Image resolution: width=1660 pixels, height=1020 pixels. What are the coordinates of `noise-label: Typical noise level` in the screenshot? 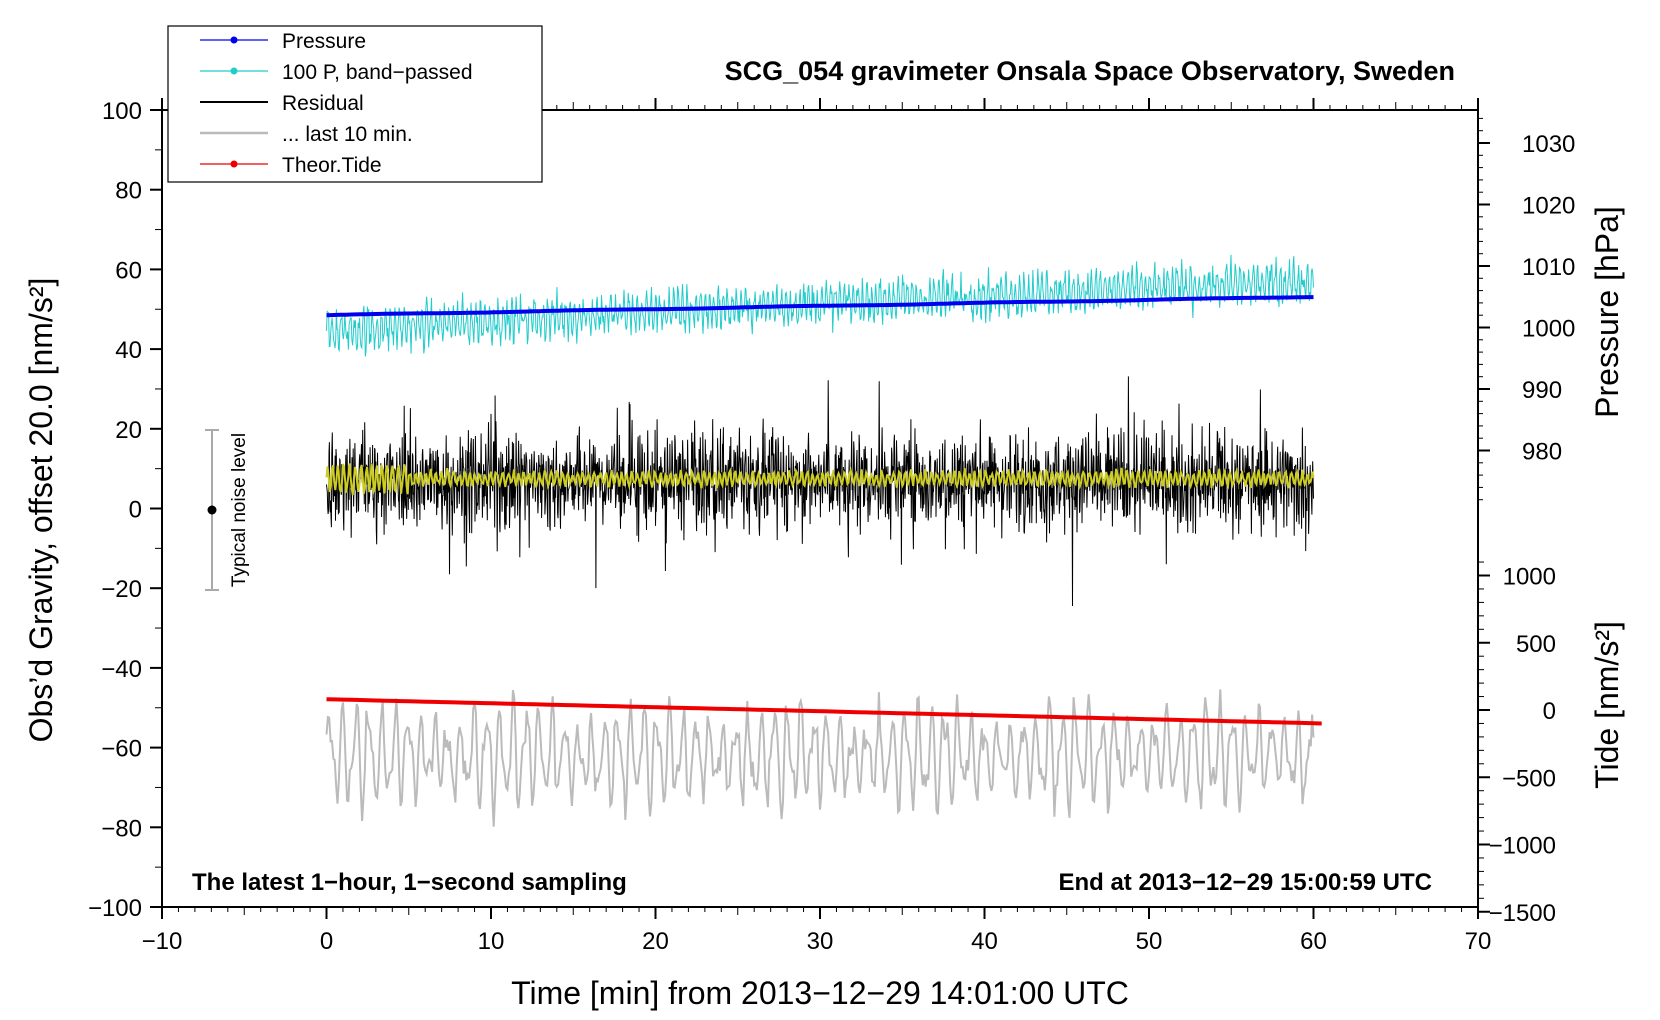 It's located at (239, 510).